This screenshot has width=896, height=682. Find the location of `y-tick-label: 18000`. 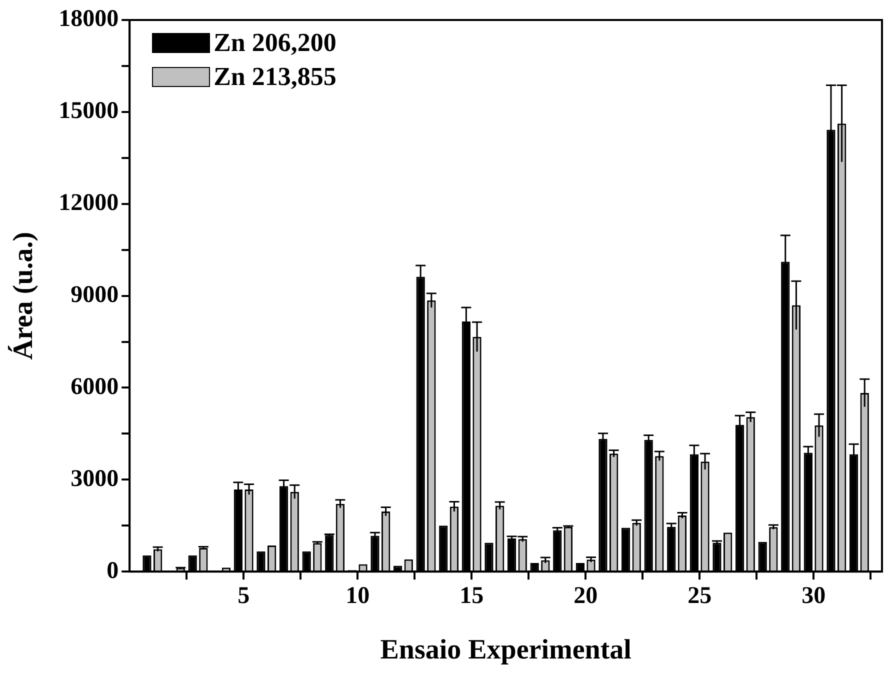

y-tick-label: 18000 is located at coordinates (88, 19).